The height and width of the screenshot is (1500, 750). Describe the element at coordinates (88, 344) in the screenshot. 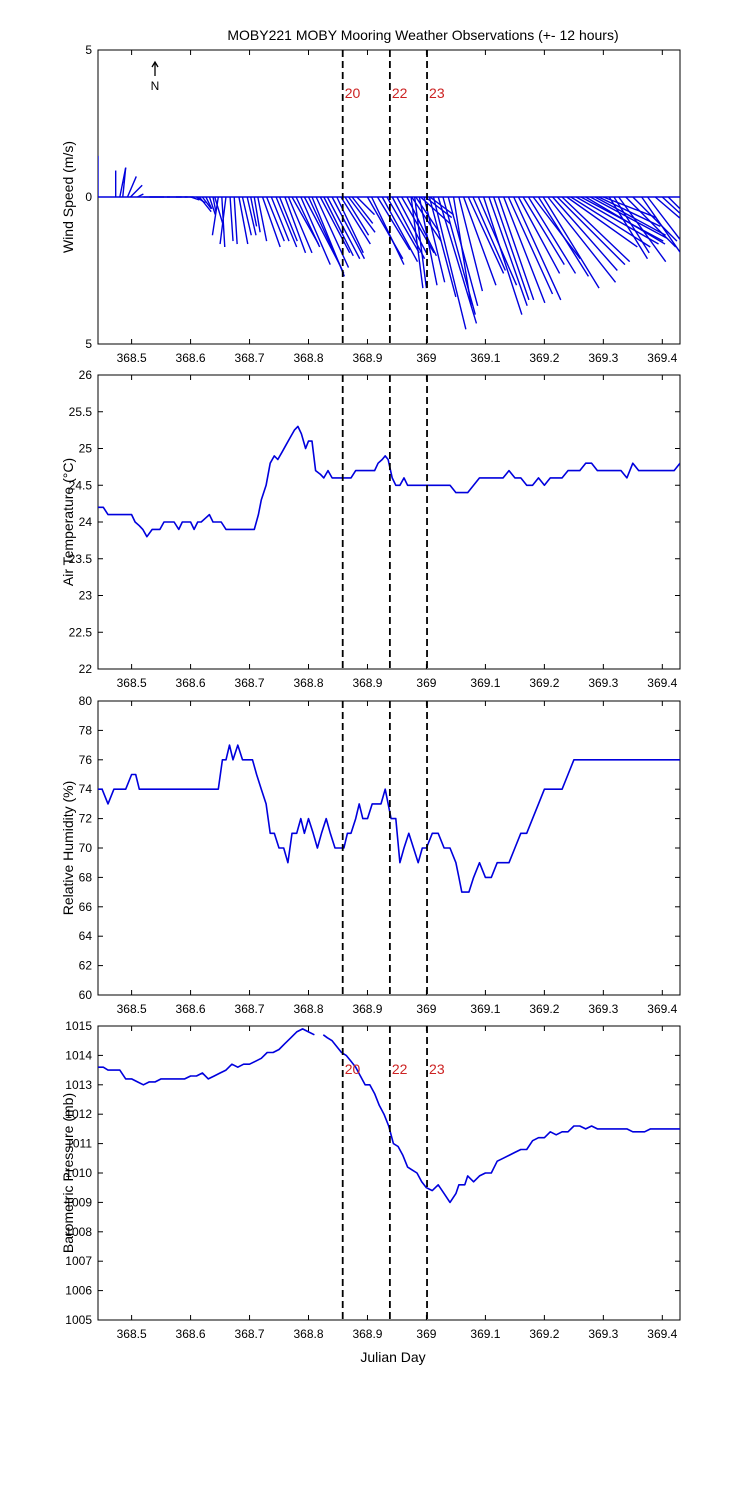

I see `y-tick-label: 5` at that location.